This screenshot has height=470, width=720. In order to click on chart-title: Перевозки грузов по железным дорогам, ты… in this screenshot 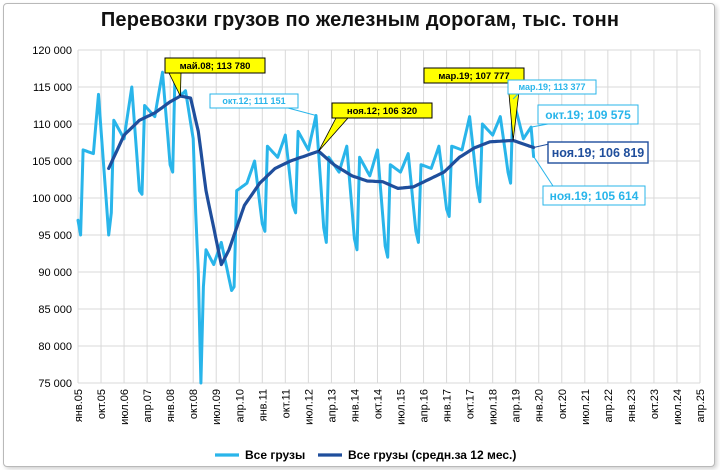, I will do `click(360, 20)`.